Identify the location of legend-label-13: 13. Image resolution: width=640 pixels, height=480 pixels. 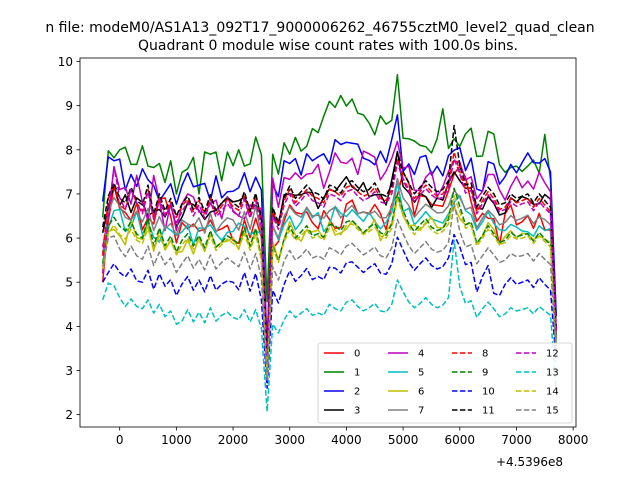
(552, 373).